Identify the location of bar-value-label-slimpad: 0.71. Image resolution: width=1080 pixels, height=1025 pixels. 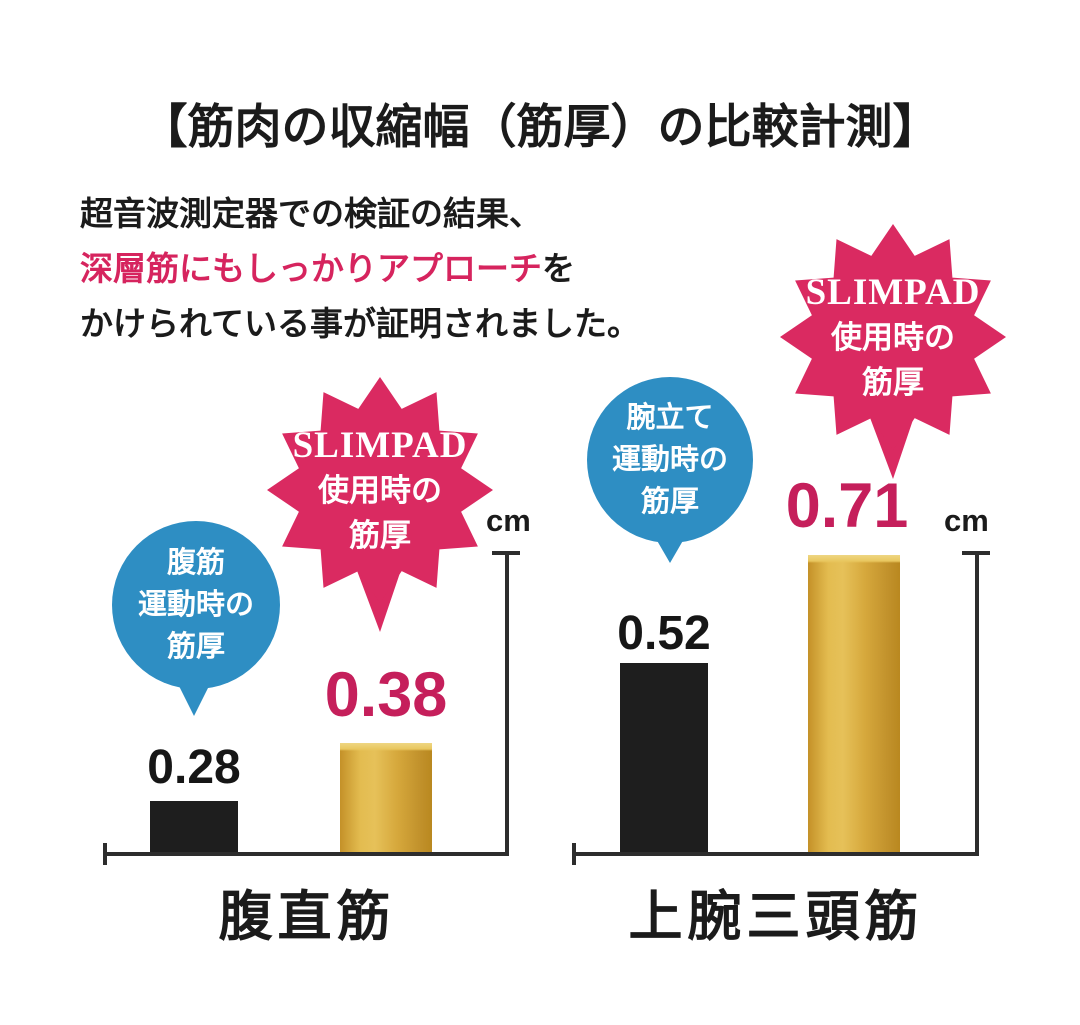
(847, 506).